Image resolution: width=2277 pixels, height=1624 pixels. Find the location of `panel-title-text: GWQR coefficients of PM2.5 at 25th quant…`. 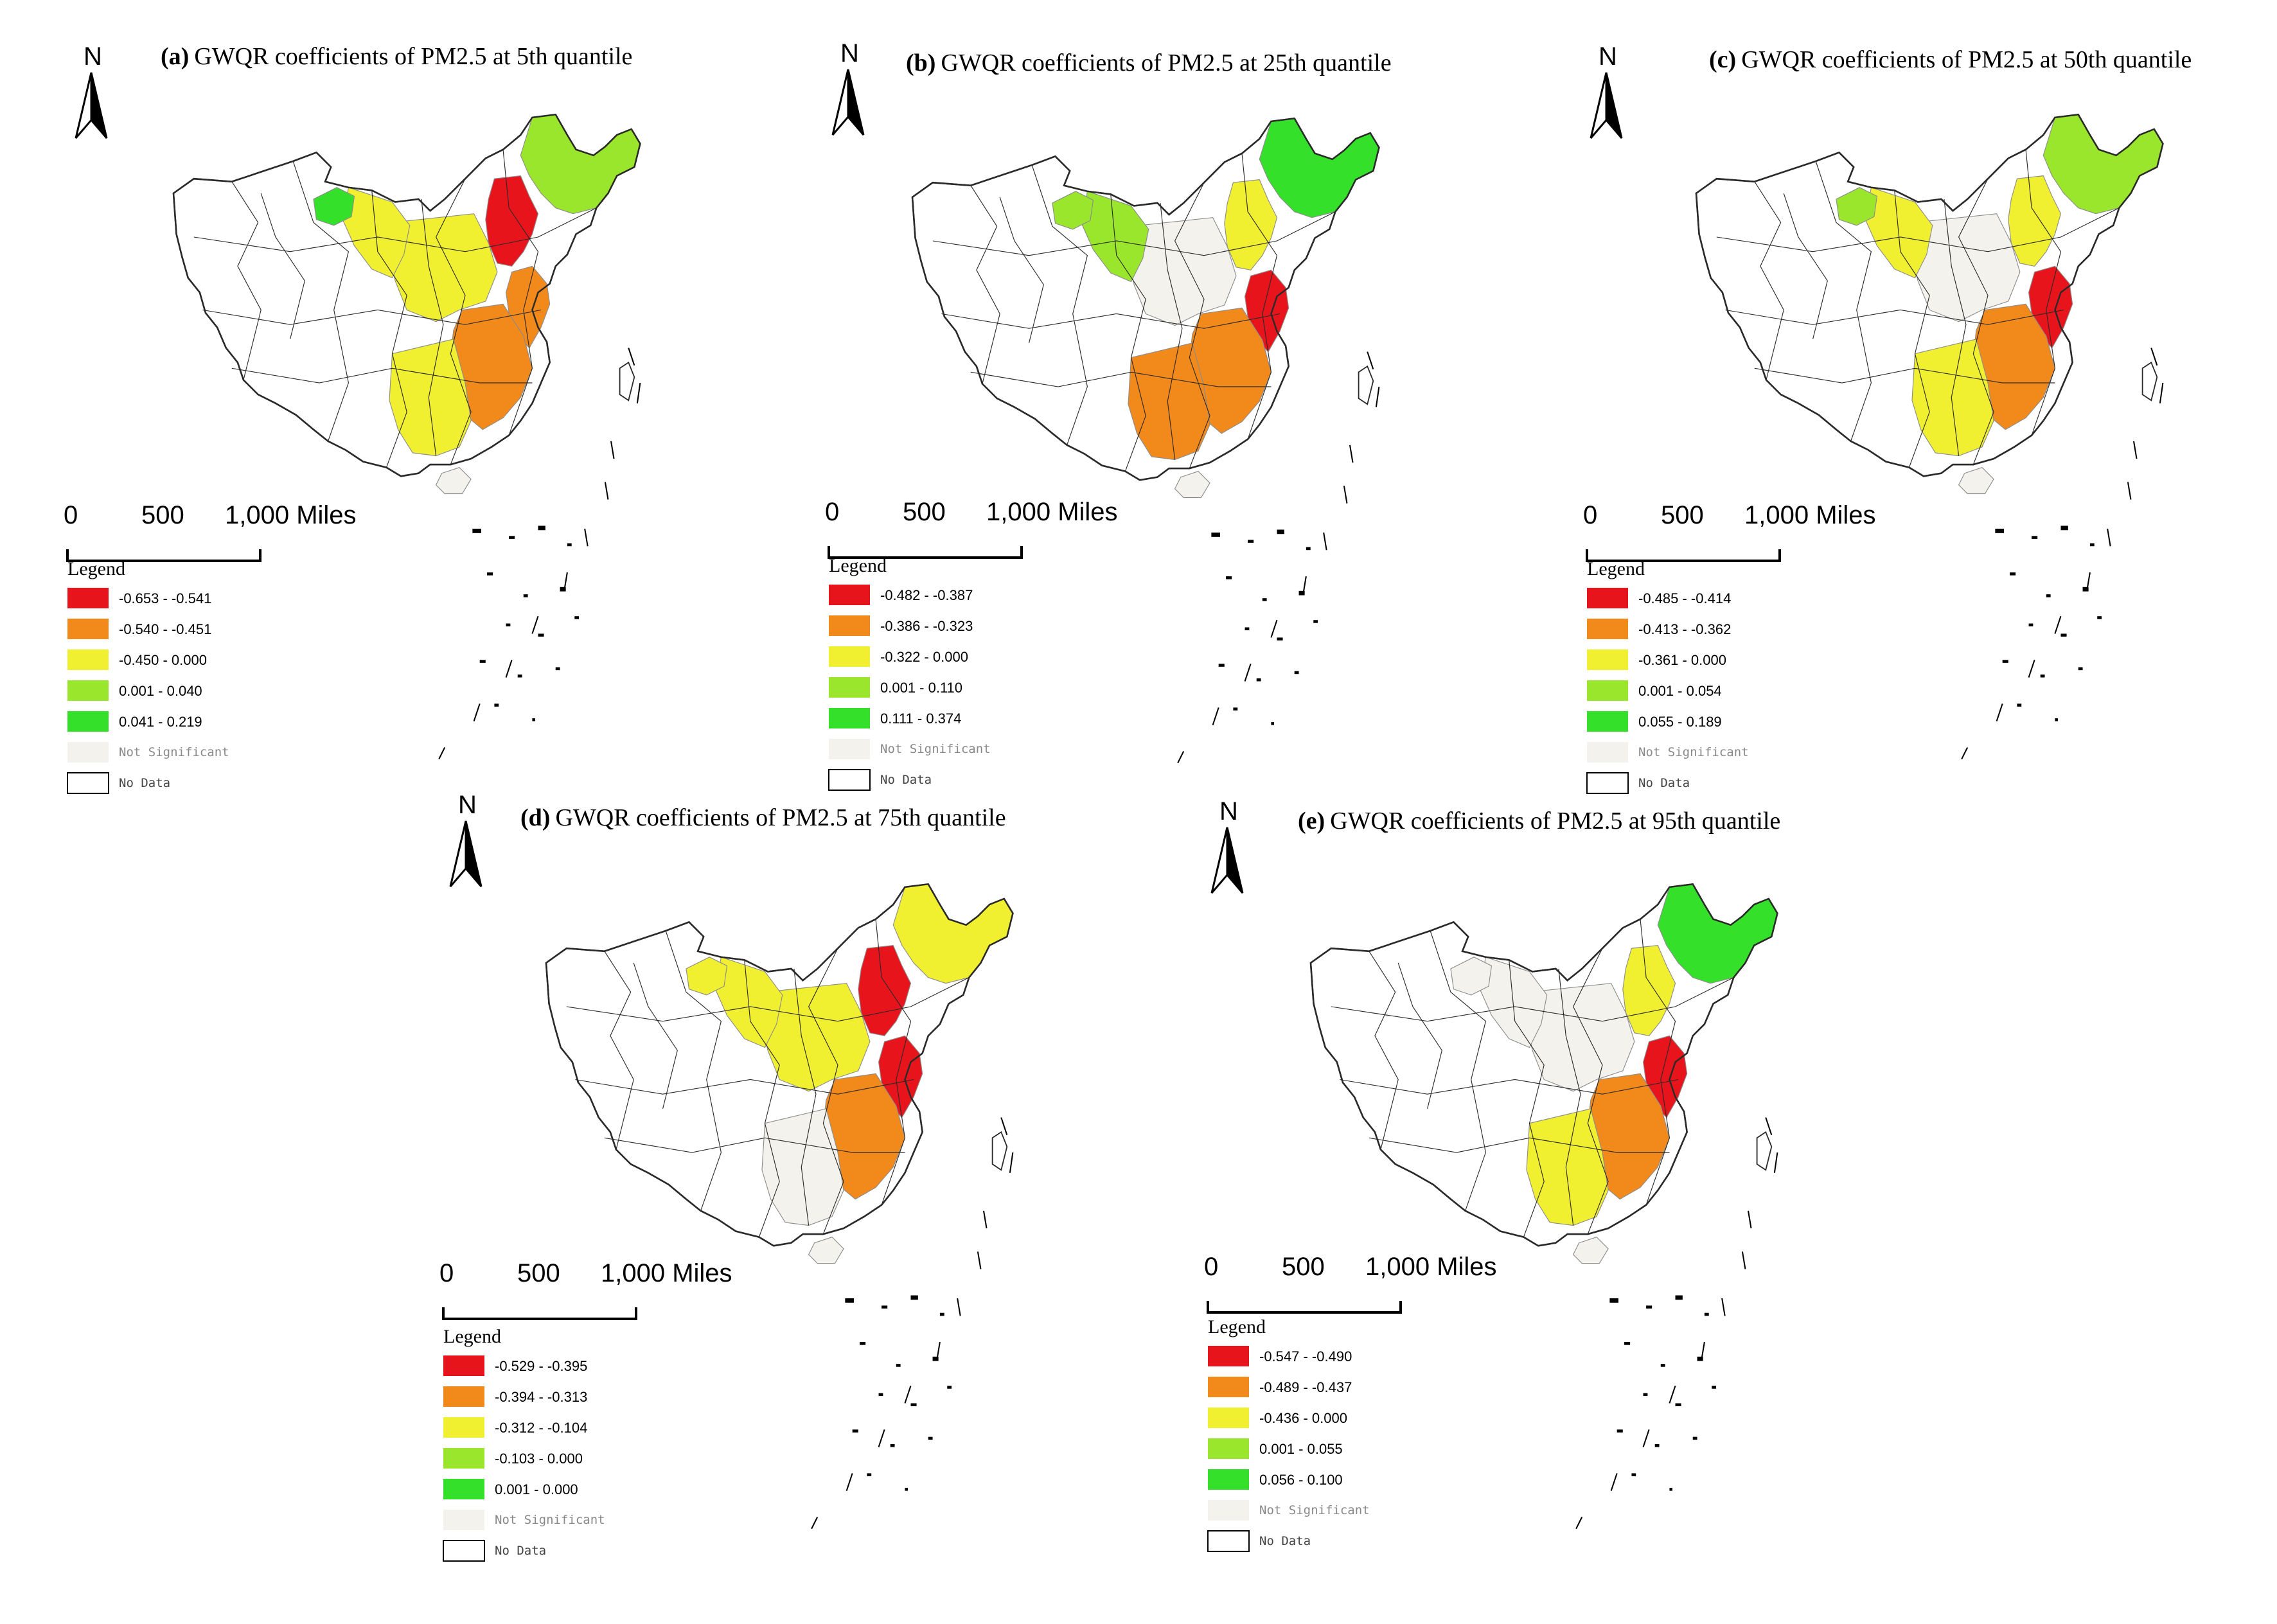

panel-title-text: GWQR coefficients of PM2.5 at 25th quant… is located at coordinates (1166, 62).